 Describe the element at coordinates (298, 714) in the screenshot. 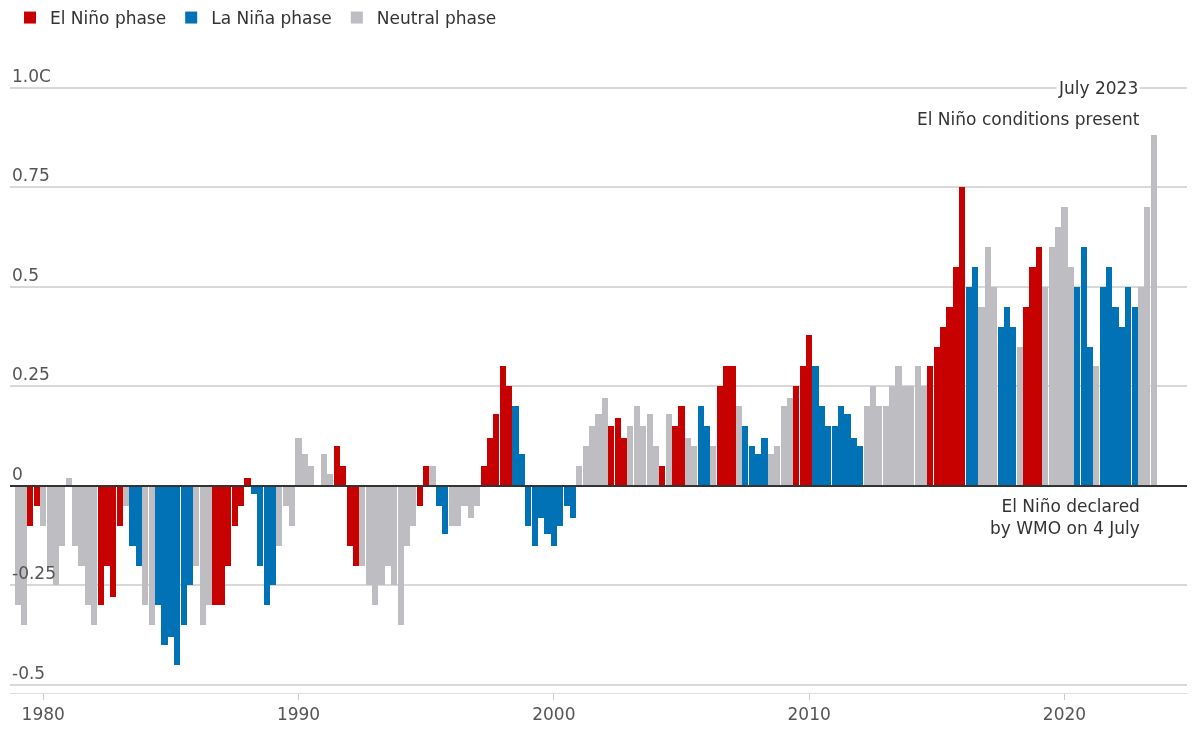

I see `x-tick-label: 1990` at that location.